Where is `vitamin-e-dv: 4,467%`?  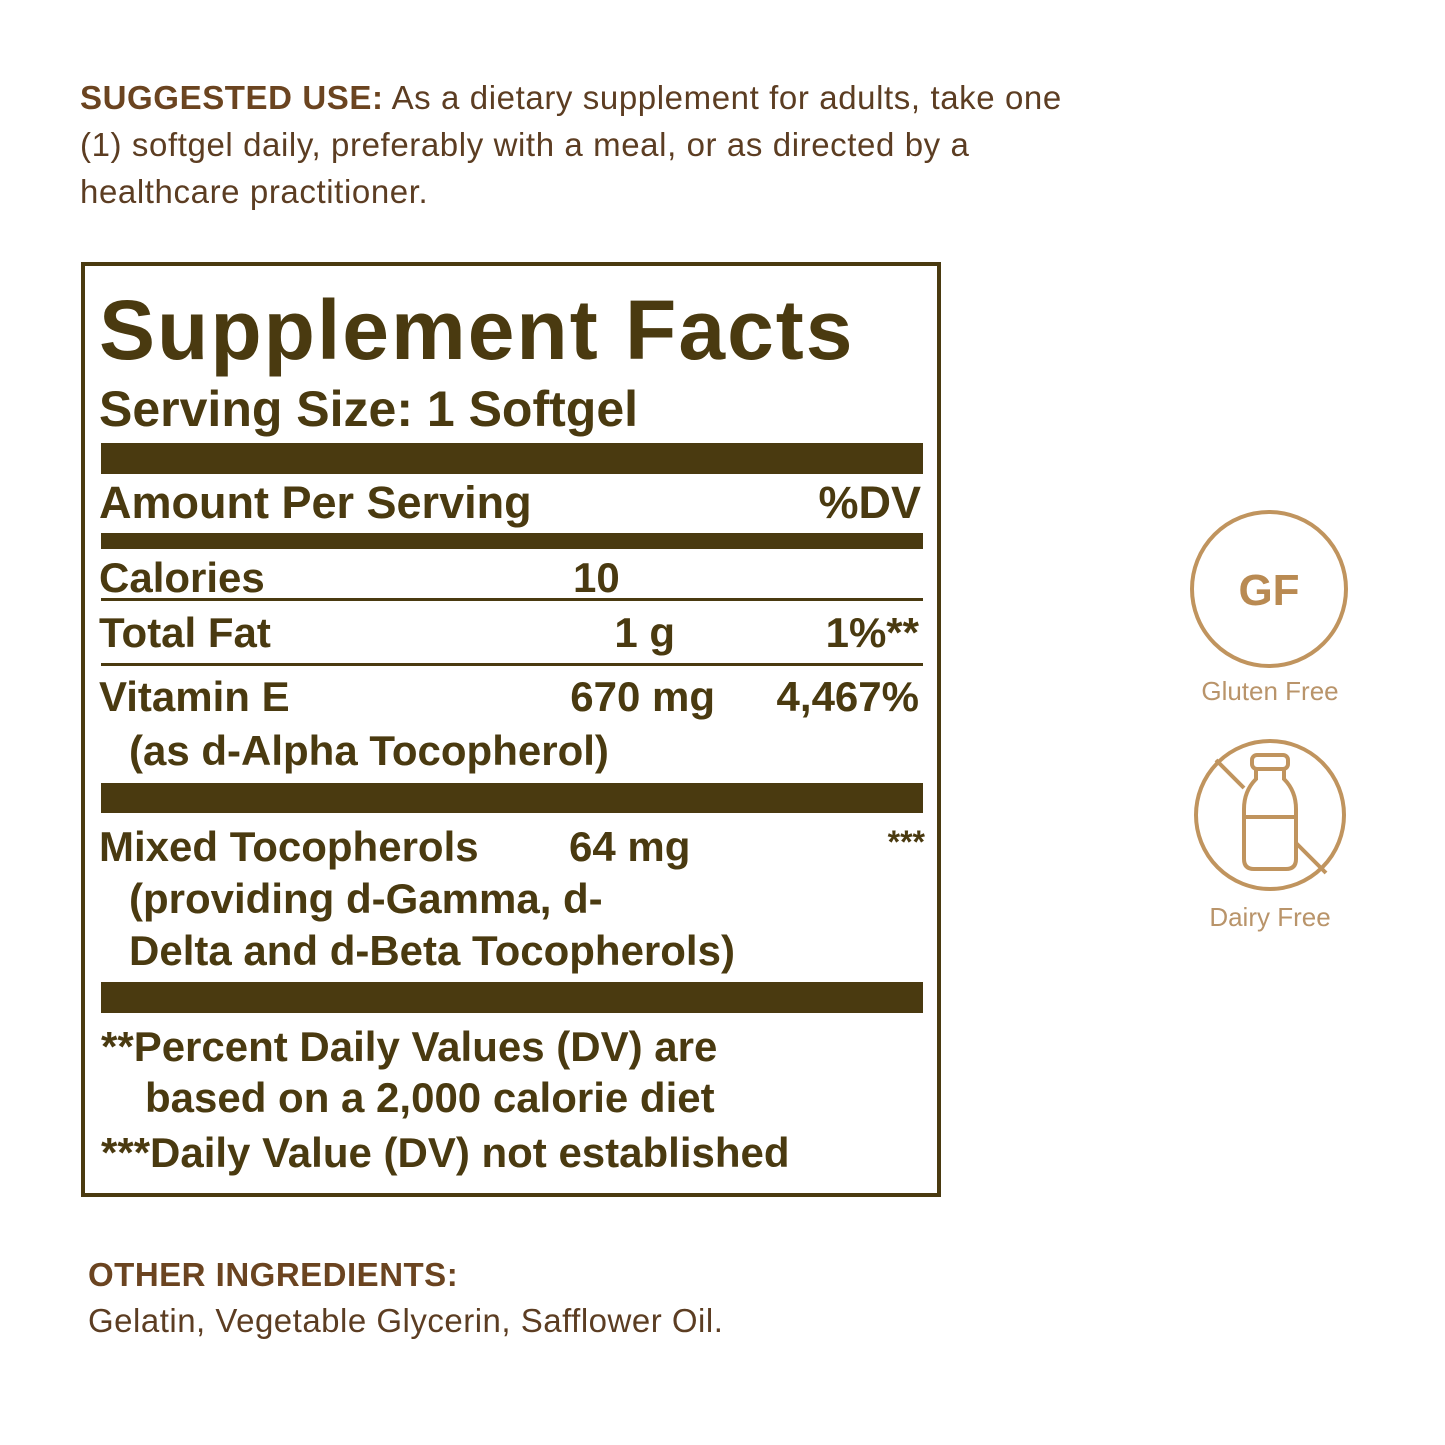 vitamin-e-dv: 4,467% is located at coordinates (847, 696).